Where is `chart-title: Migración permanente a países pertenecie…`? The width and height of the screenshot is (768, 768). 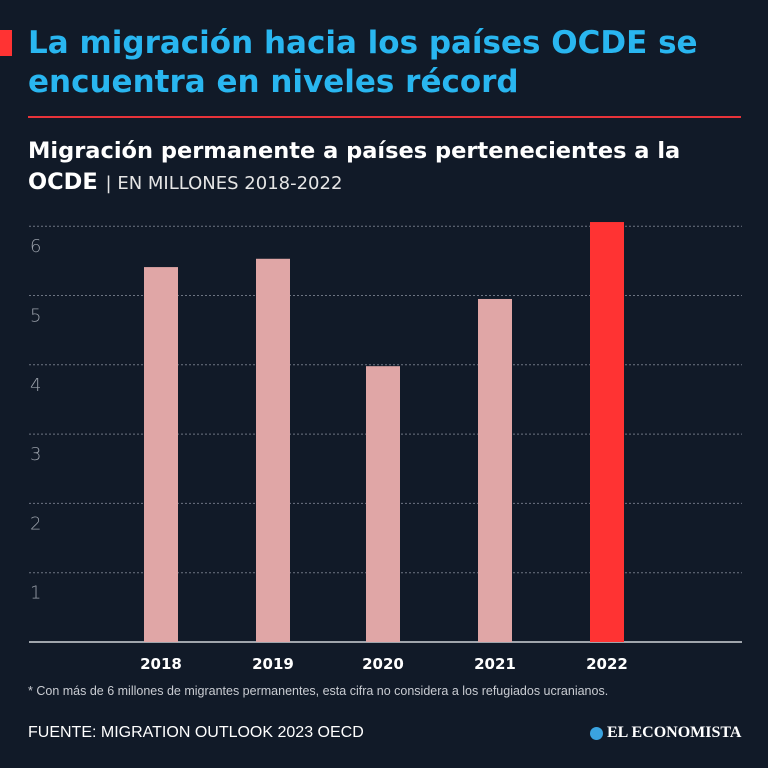
chart-title: Migración permanente a países pertenecie… is located at coordinates (354, 166).